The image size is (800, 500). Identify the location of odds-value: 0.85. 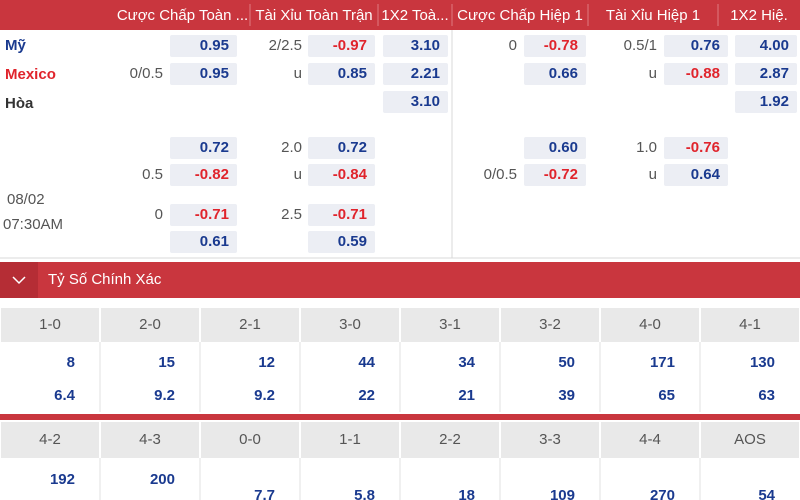
(352, 73).